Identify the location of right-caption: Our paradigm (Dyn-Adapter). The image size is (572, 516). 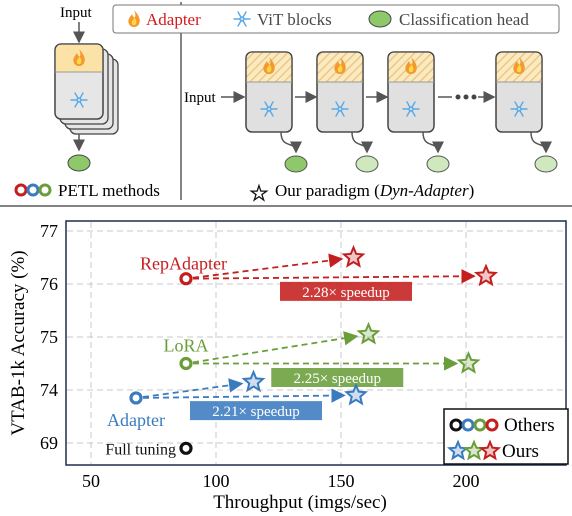
(374, 190).